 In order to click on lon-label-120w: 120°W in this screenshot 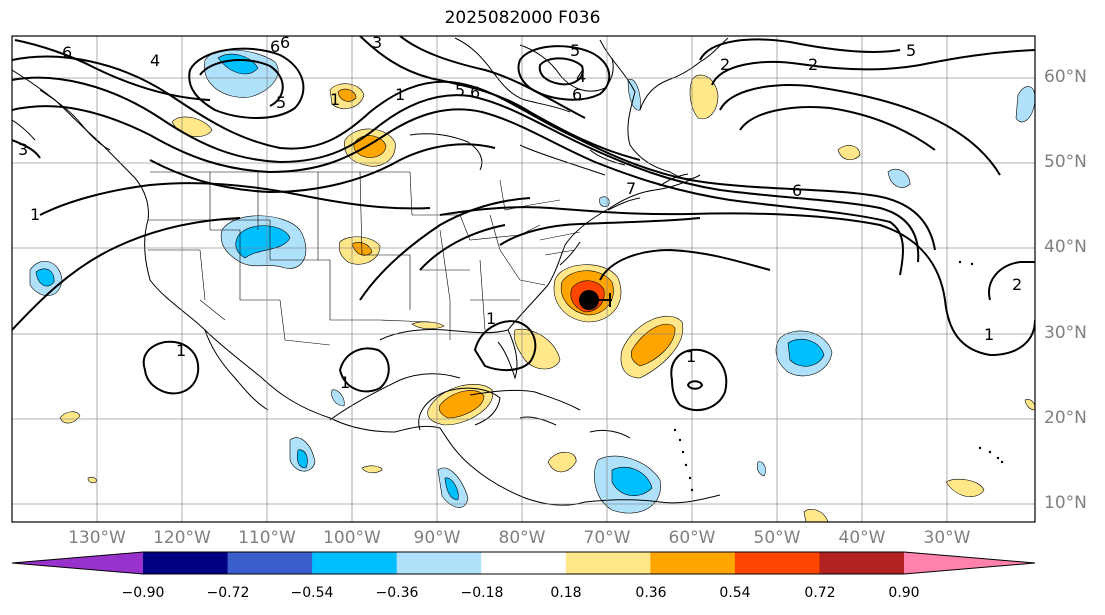, I will do `click(182, 538)`.